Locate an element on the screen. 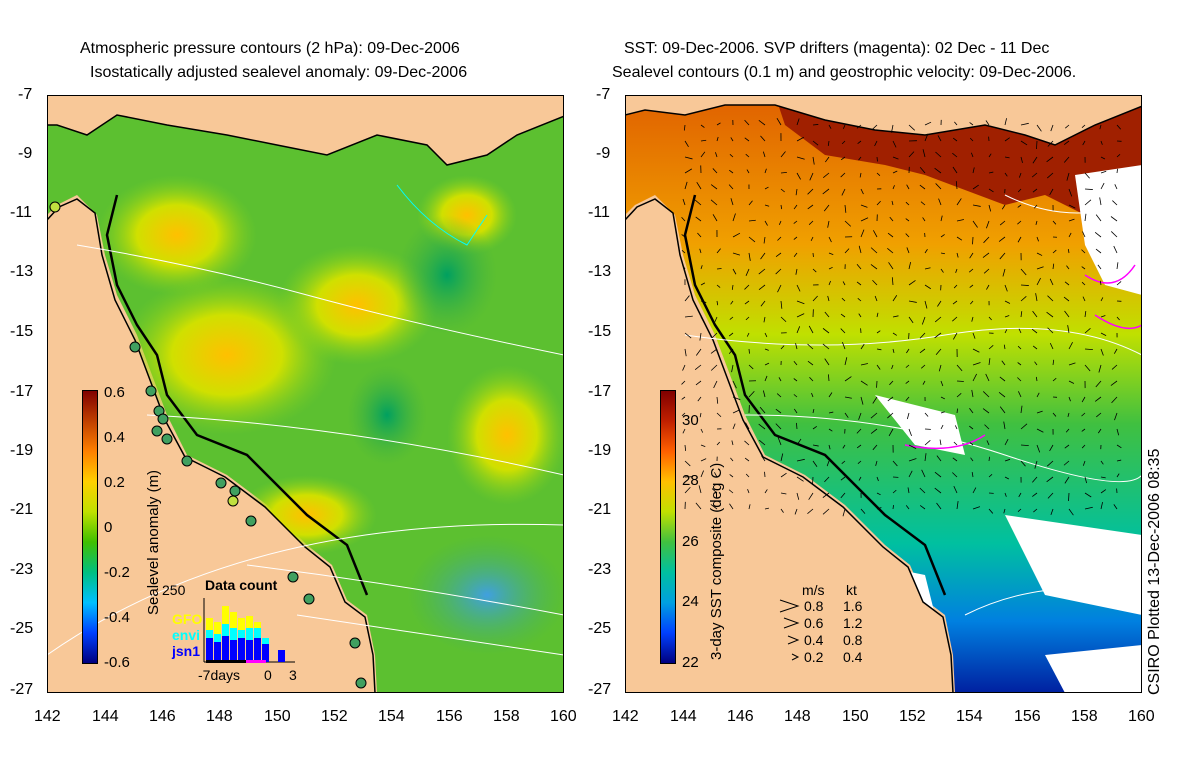 Image resolution: width=1200 pixels, height=780 pixels. data-count-ymax: 250 is located at coordinates (174, 590).